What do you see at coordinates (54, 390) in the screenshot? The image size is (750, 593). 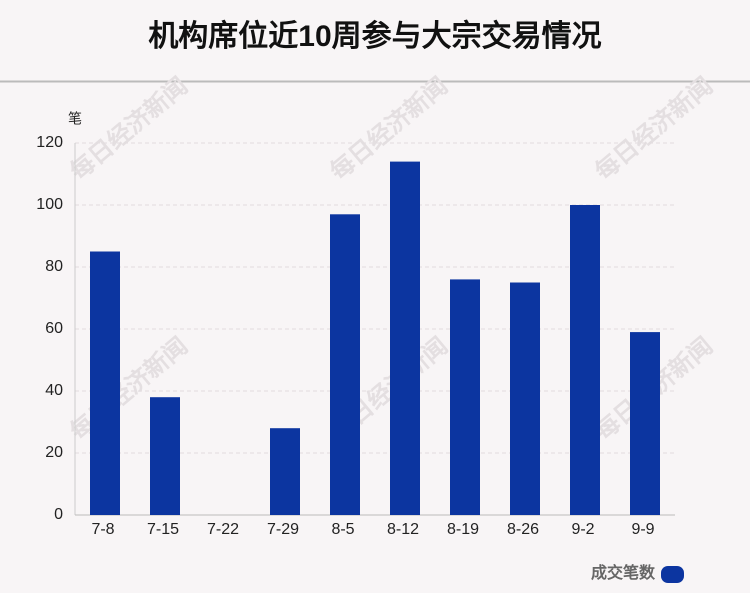 I see `y-tick-label: 40` at bounding box center [54, 390].